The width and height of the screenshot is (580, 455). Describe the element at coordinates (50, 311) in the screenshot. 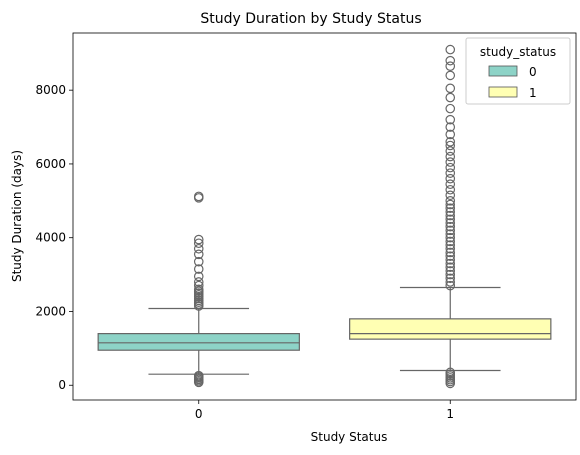

I see `y-tick-label: 2000` at that location.